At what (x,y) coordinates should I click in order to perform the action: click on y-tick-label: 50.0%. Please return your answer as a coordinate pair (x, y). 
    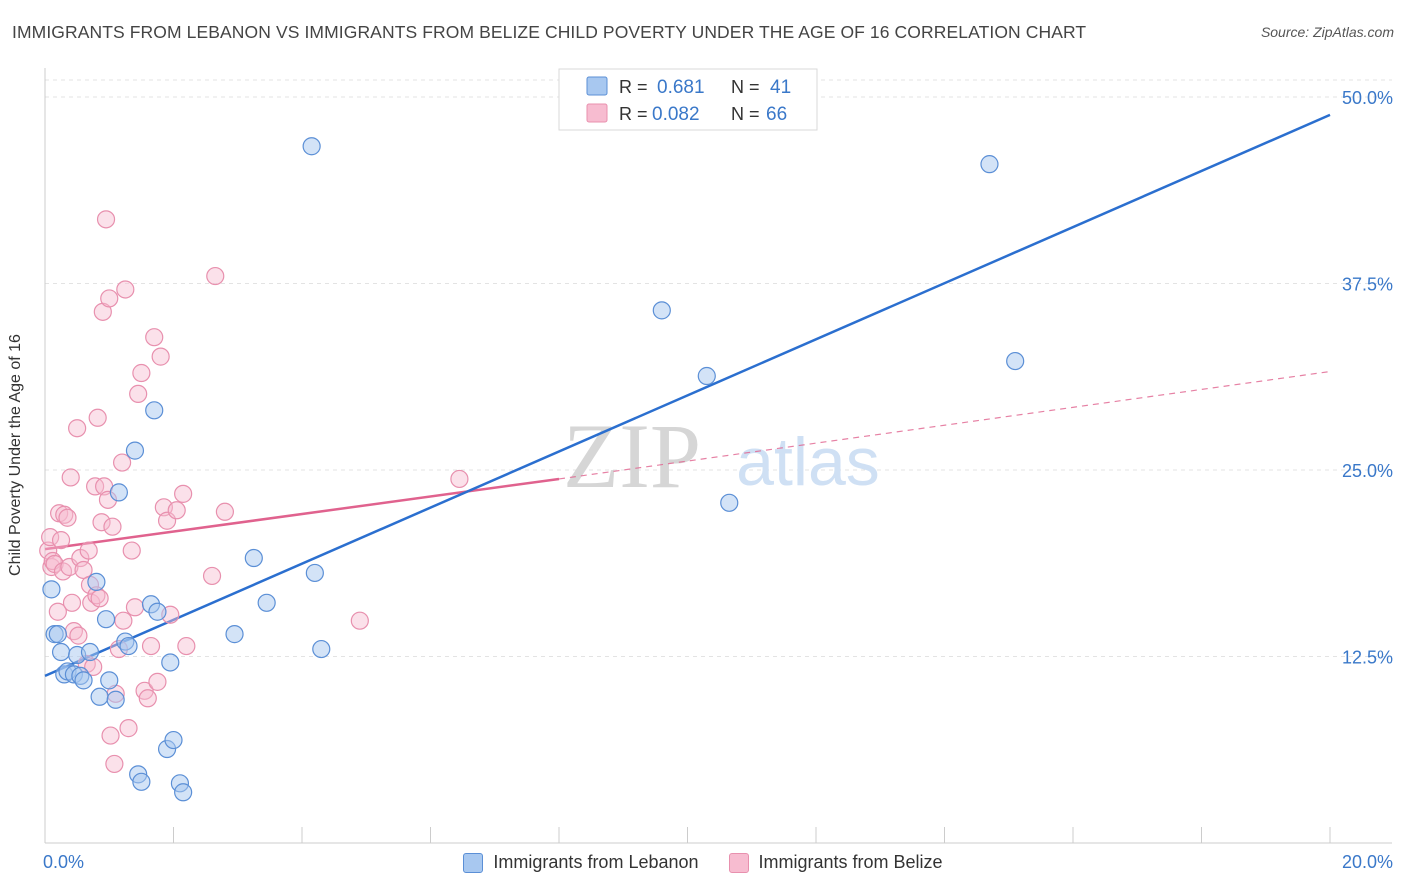
    Looking at the image, I should click on (1367, 98).